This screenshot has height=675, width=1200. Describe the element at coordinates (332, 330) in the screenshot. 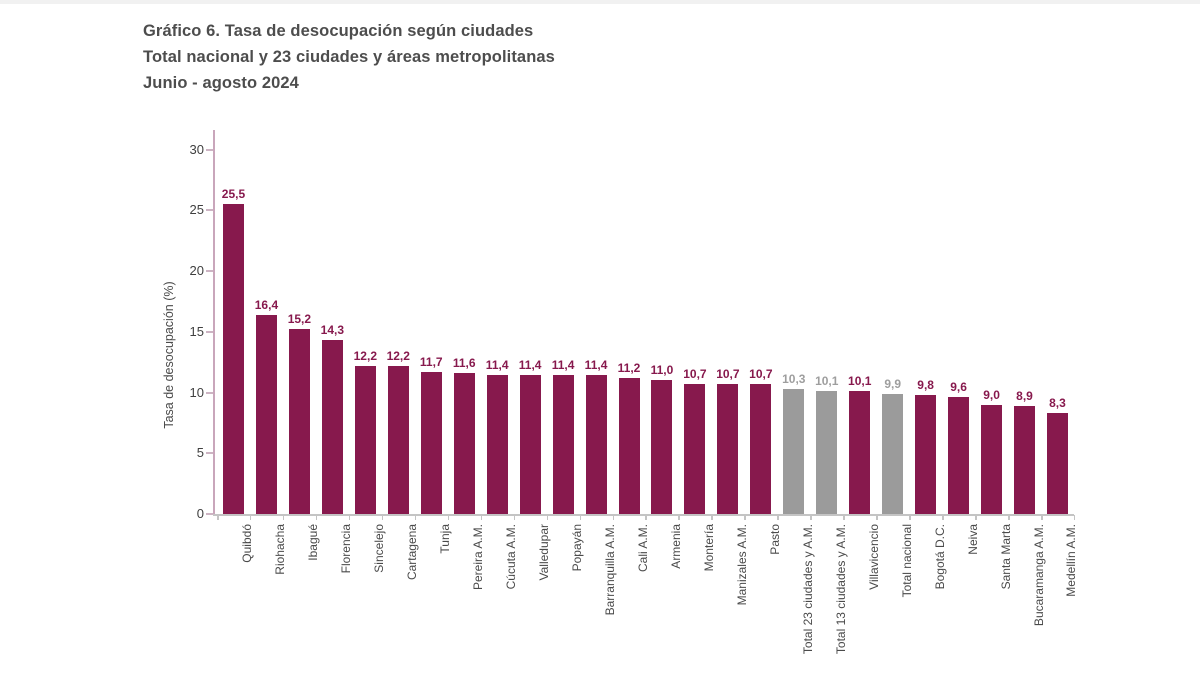

I see `bar-value-label: 14,3` at that location.